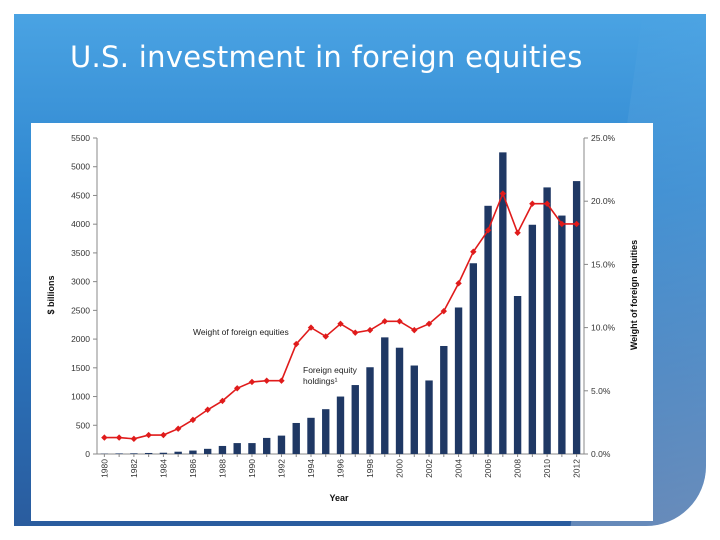 This screenshot has width=720, height=540. What do you see at coordinates (399, 400) in the screenshot?
I see `bar-2000` at bounding box center [399, 400].